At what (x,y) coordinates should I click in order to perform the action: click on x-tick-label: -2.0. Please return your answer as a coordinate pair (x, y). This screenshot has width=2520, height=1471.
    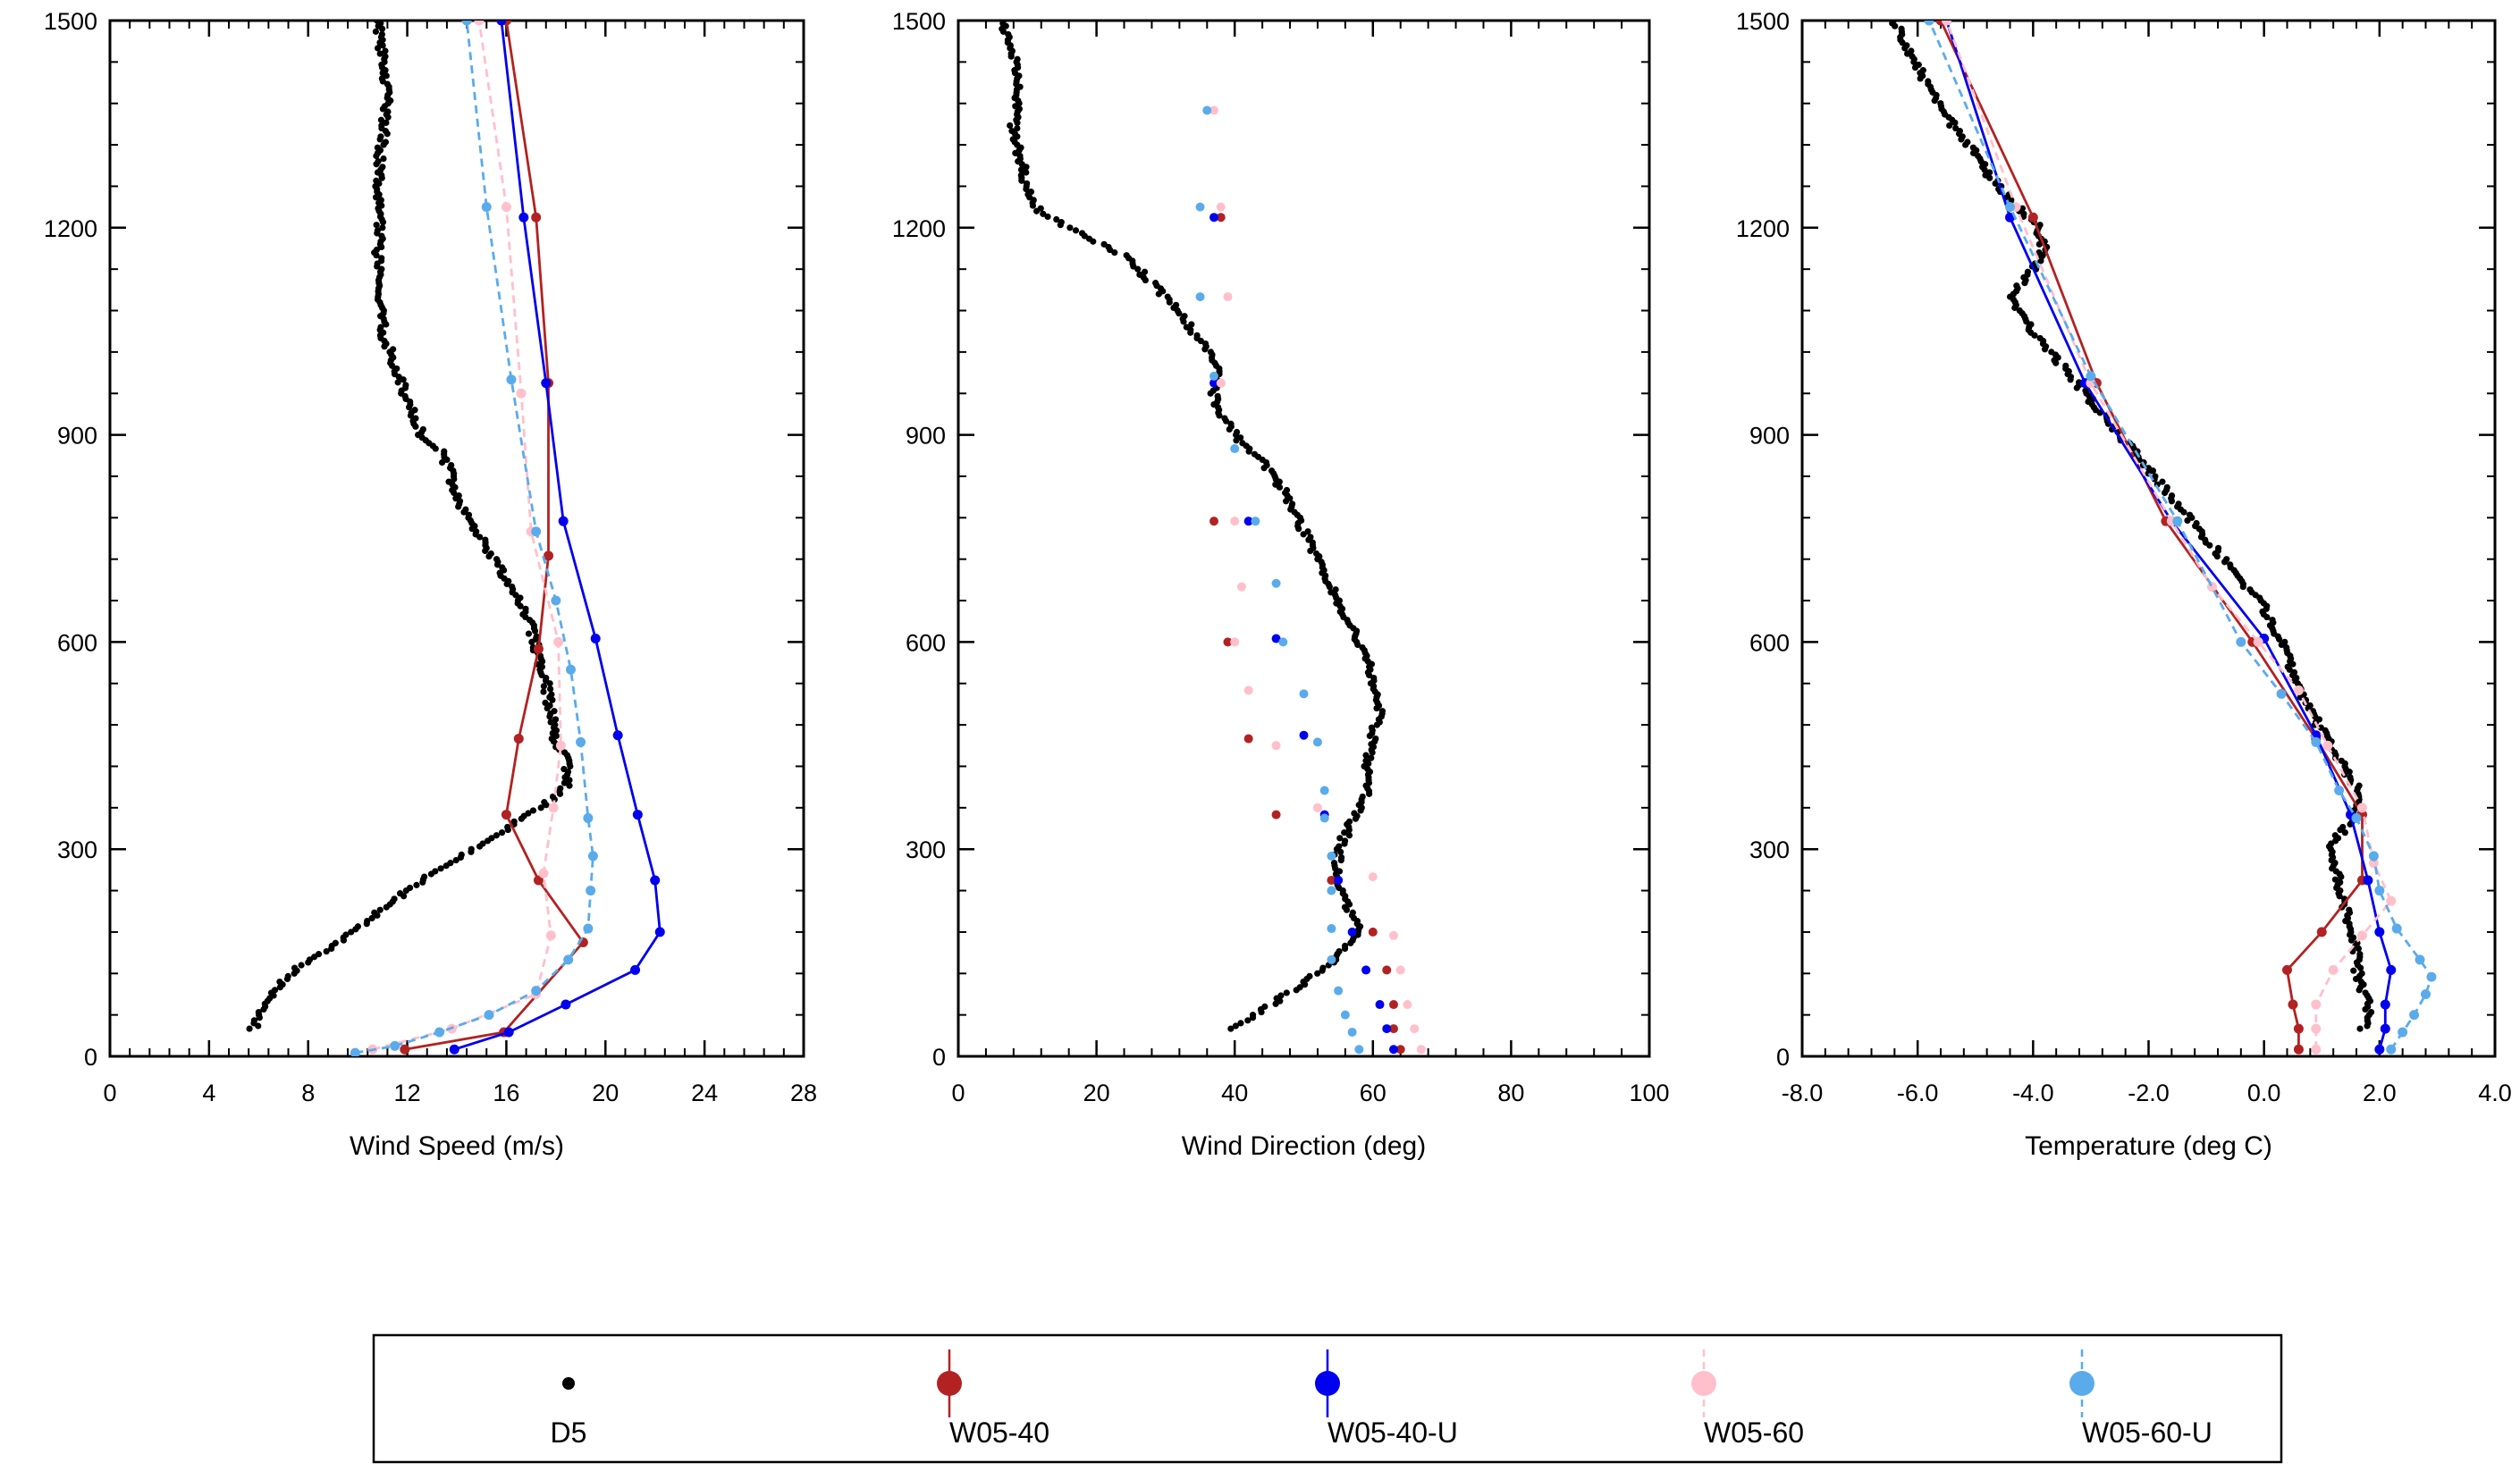
    Looking at the image, I should click on (2149, 1093).